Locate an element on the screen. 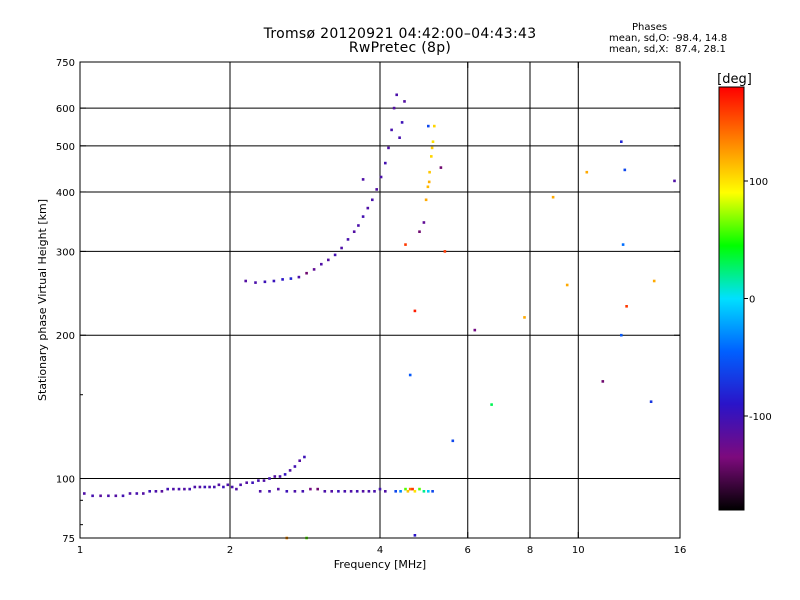 The height and width of the screenshot is (600, 800). x-tick-label: 8 is located at coordinates (530, 550).